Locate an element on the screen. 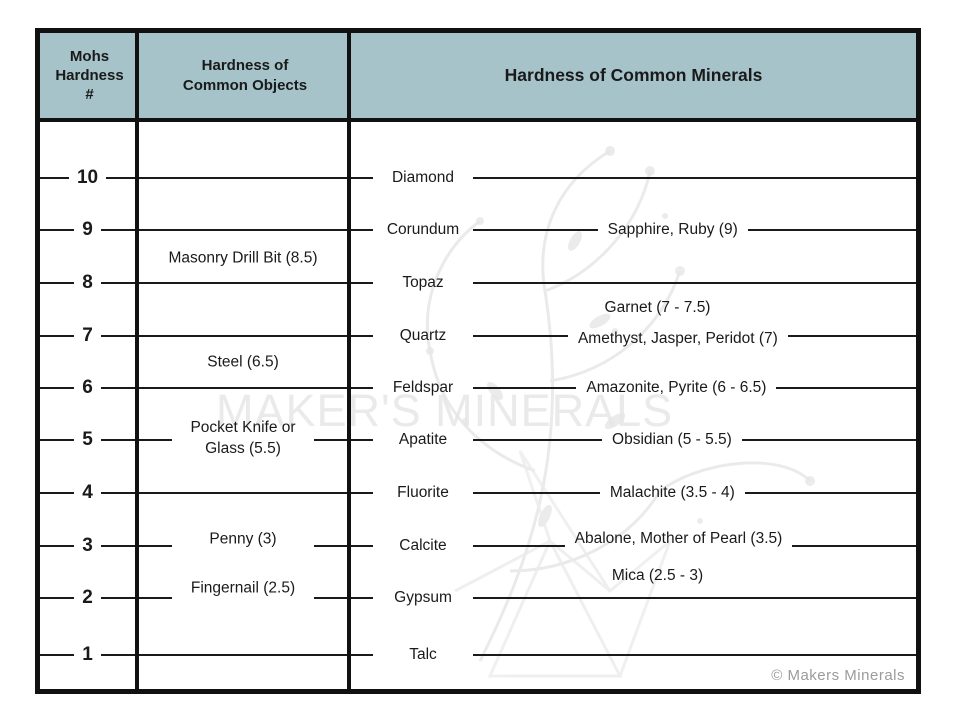 The height and width of the screenshot is (720, 960). mineral-name: Diamond is located at coordinates (423, 177).